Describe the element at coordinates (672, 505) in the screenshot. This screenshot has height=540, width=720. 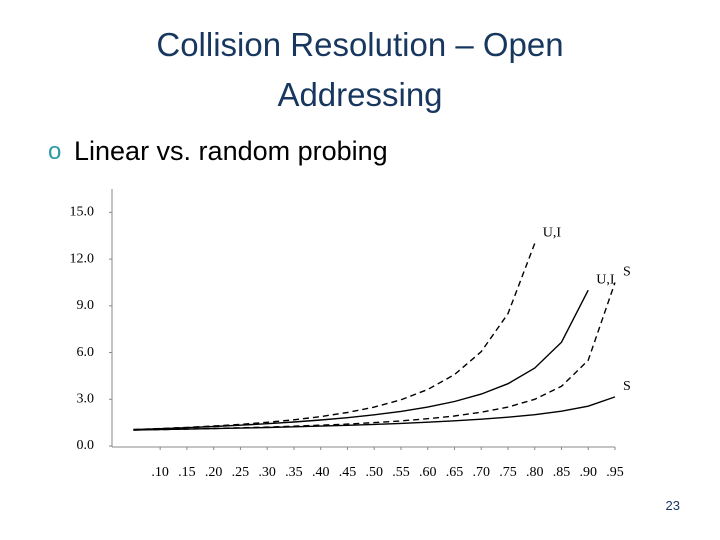
I see `page-number: 23` at that location.